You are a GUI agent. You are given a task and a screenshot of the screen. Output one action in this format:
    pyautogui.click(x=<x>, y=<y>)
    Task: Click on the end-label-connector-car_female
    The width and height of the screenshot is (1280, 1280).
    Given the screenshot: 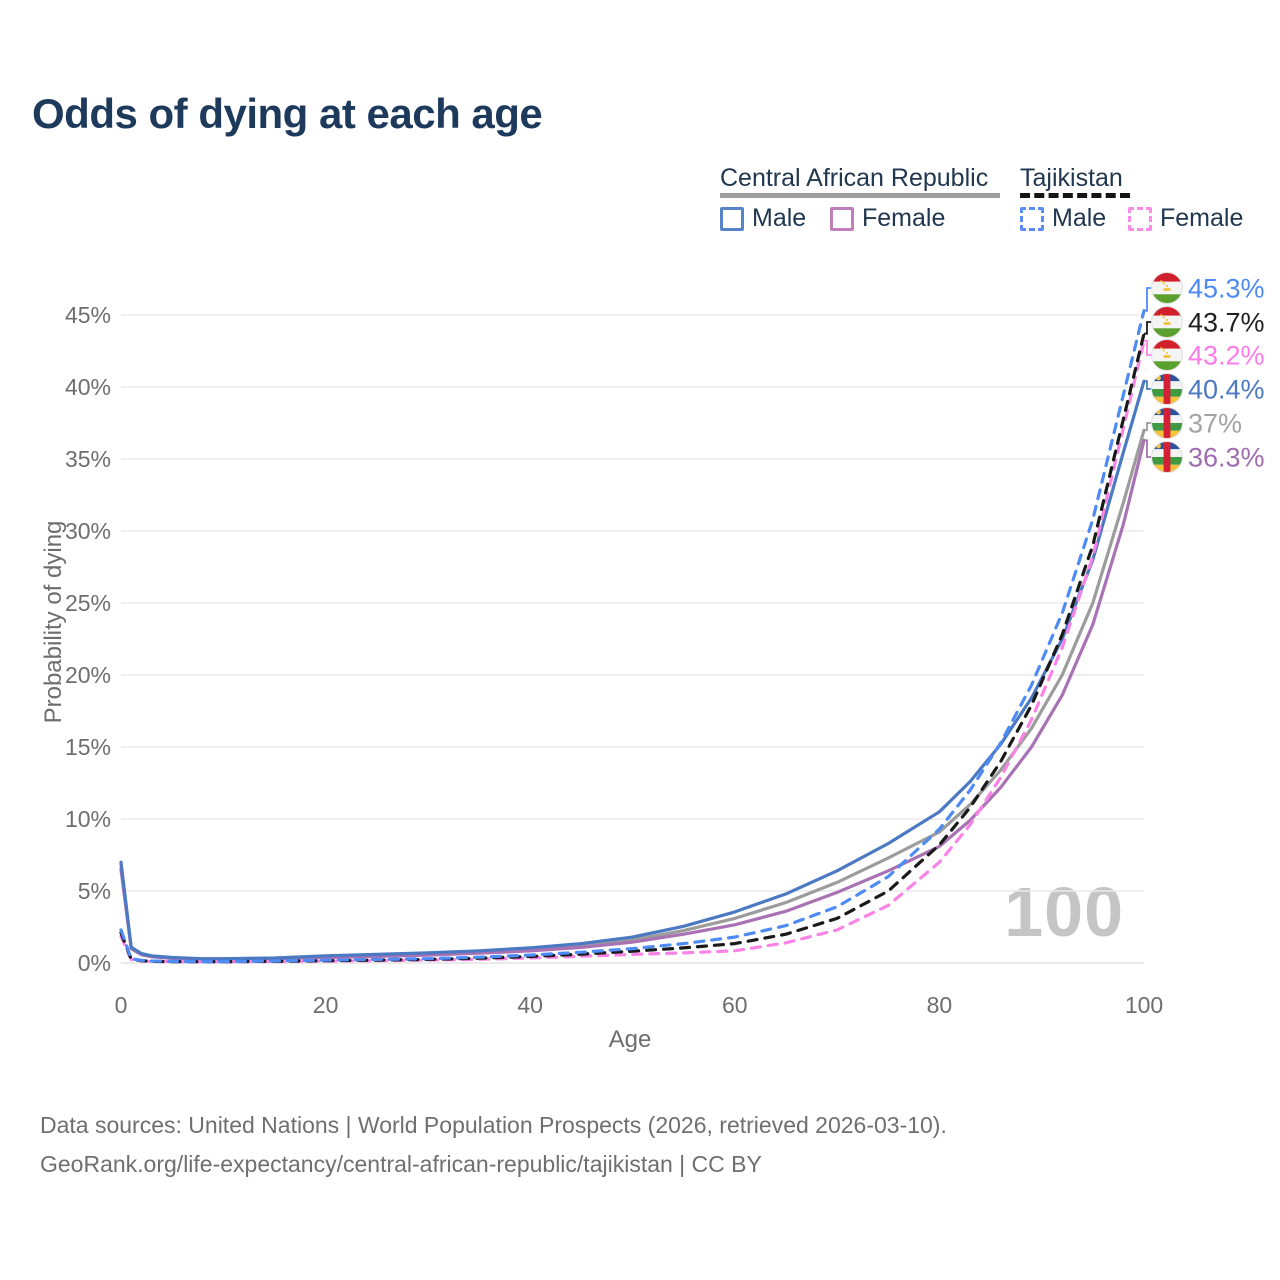 What is the action you would take?
    pyautogui.click(x=1148, y=448)
    